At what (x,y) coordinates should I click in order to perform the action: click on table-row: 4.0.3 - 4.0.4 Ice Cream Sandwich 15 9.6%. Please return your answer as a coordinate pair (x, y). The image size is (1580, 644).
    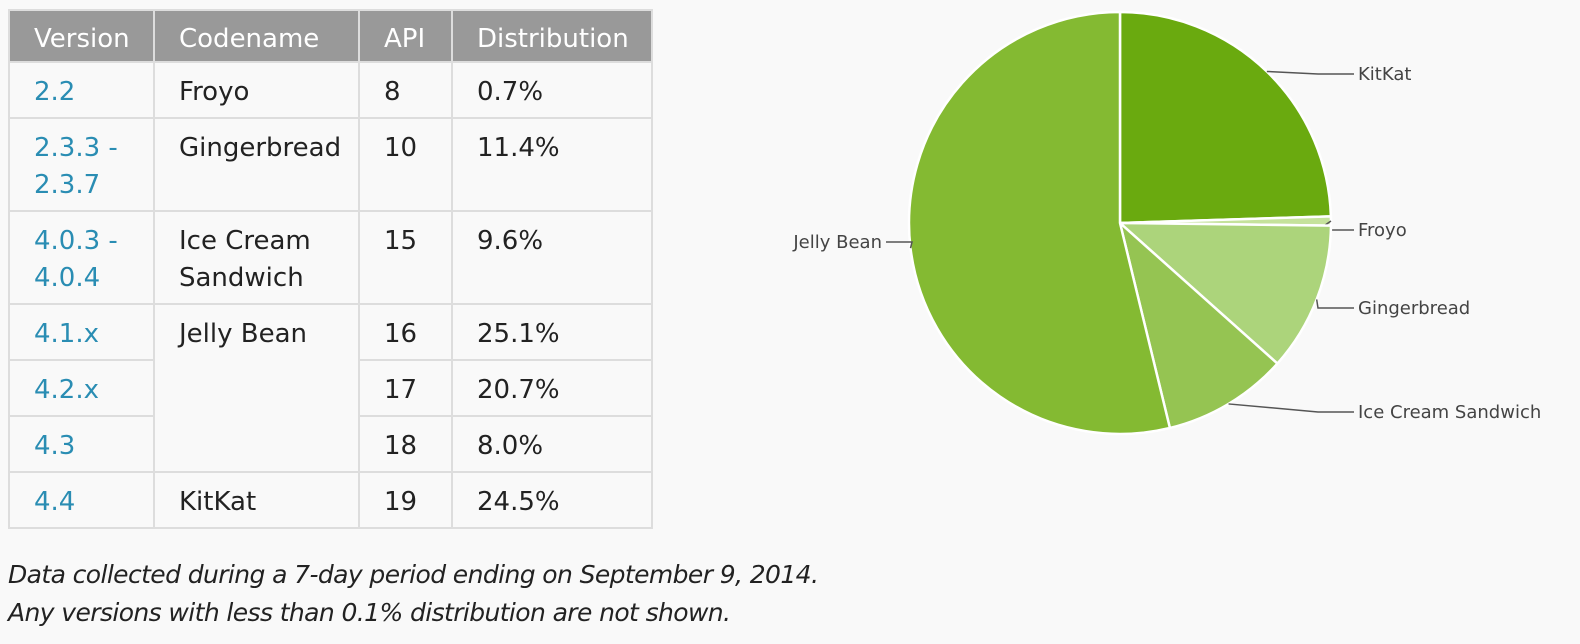
    Looking at the image, I should click on (330, 257).